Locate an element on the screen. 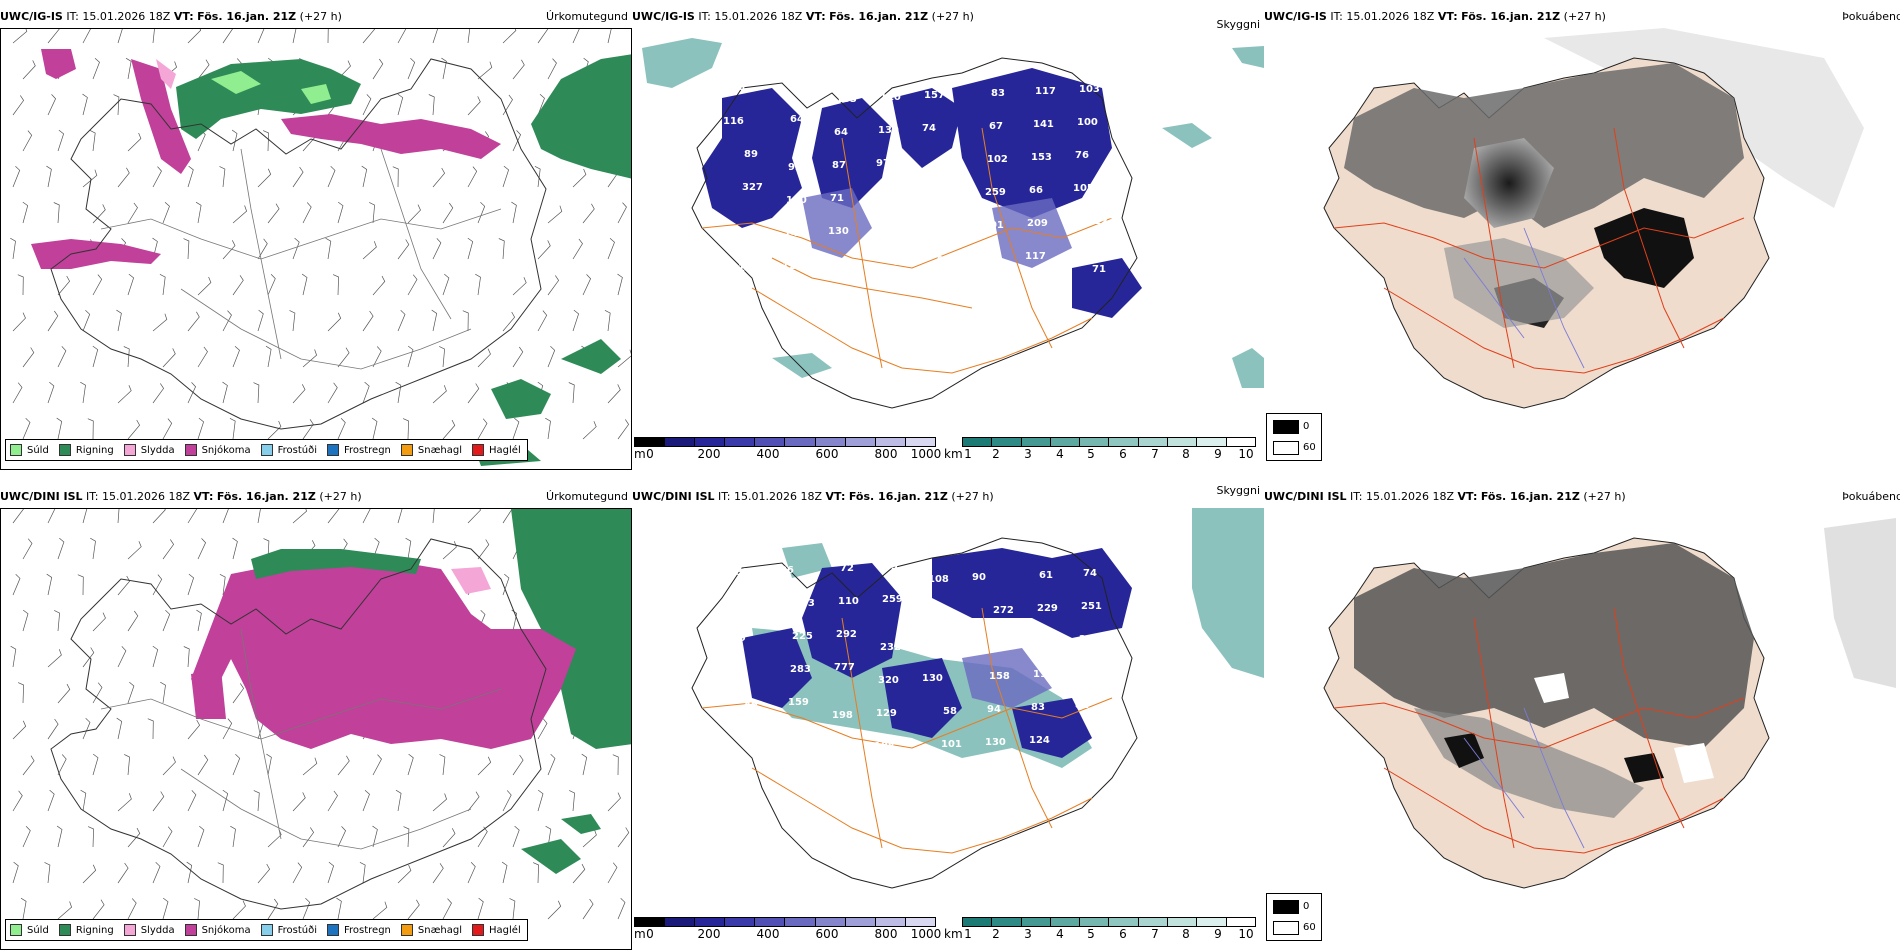  snow-area-north is located at coordinates (391, 136).